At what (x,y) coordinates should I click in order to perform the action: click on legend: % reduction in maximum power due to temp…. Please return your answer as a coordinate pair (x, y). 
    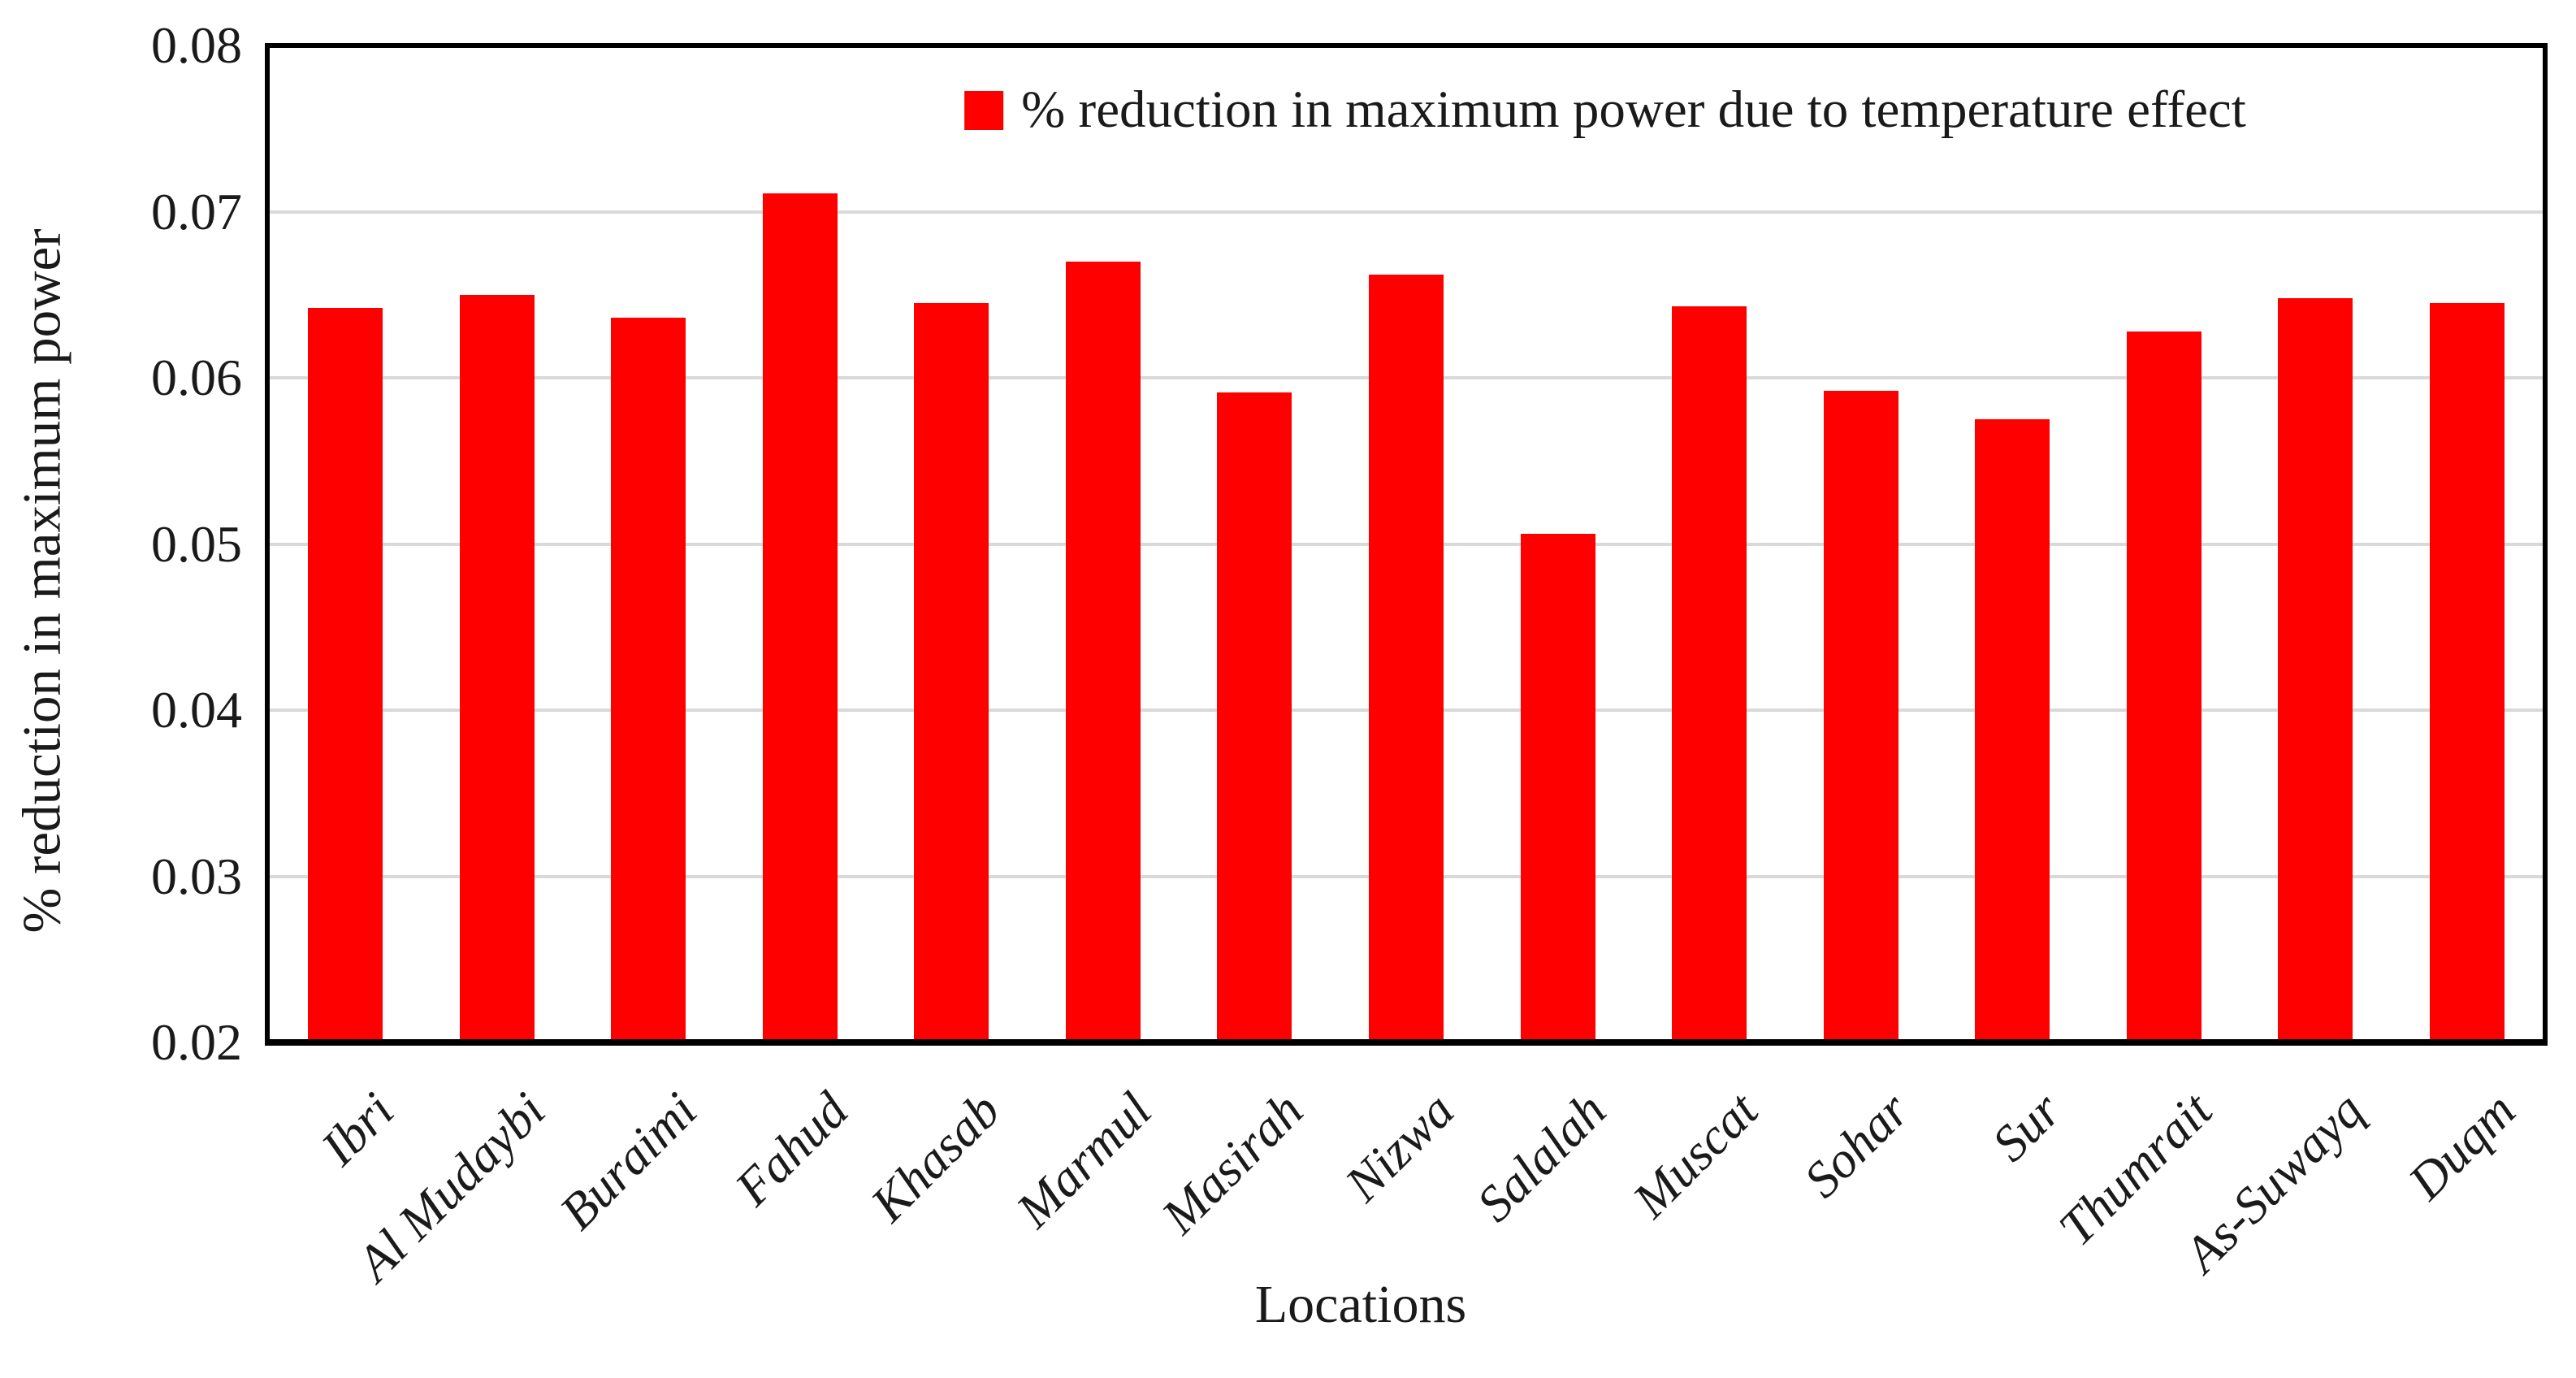
    Looking at the image, I should click on (1605, 110).